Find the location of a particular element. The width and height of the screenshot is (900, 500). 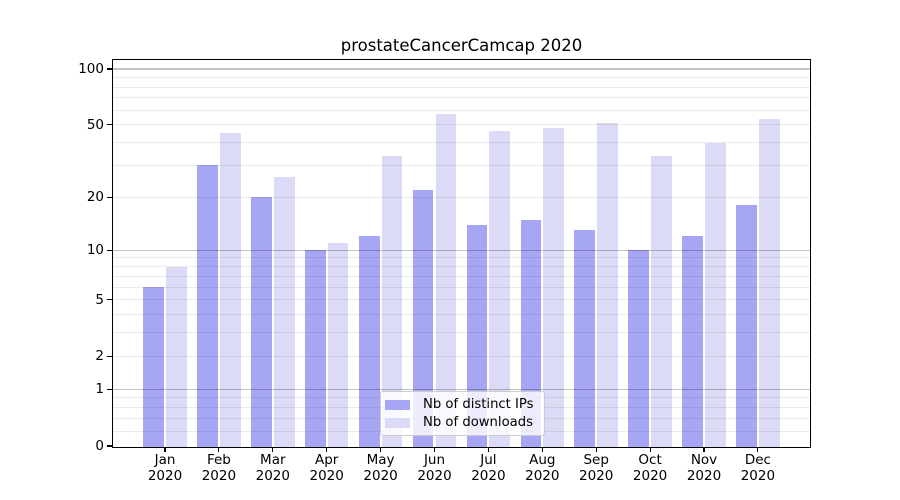

legend-label-distinct-ips: Nb of distinct IPs is located at coordinates (478, 404).